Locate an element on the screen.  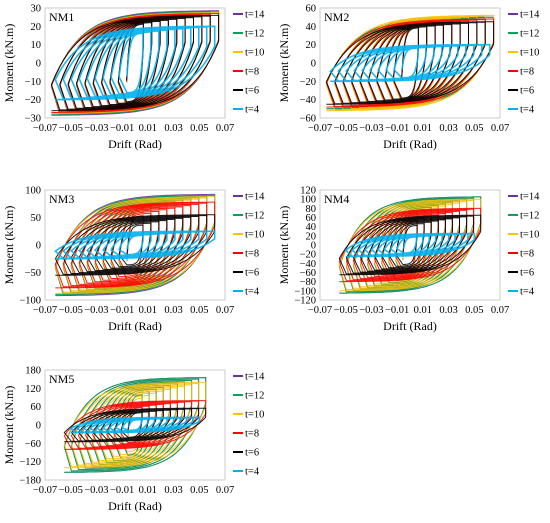
panel-title: NM5 is located at coordinates (61, 379).